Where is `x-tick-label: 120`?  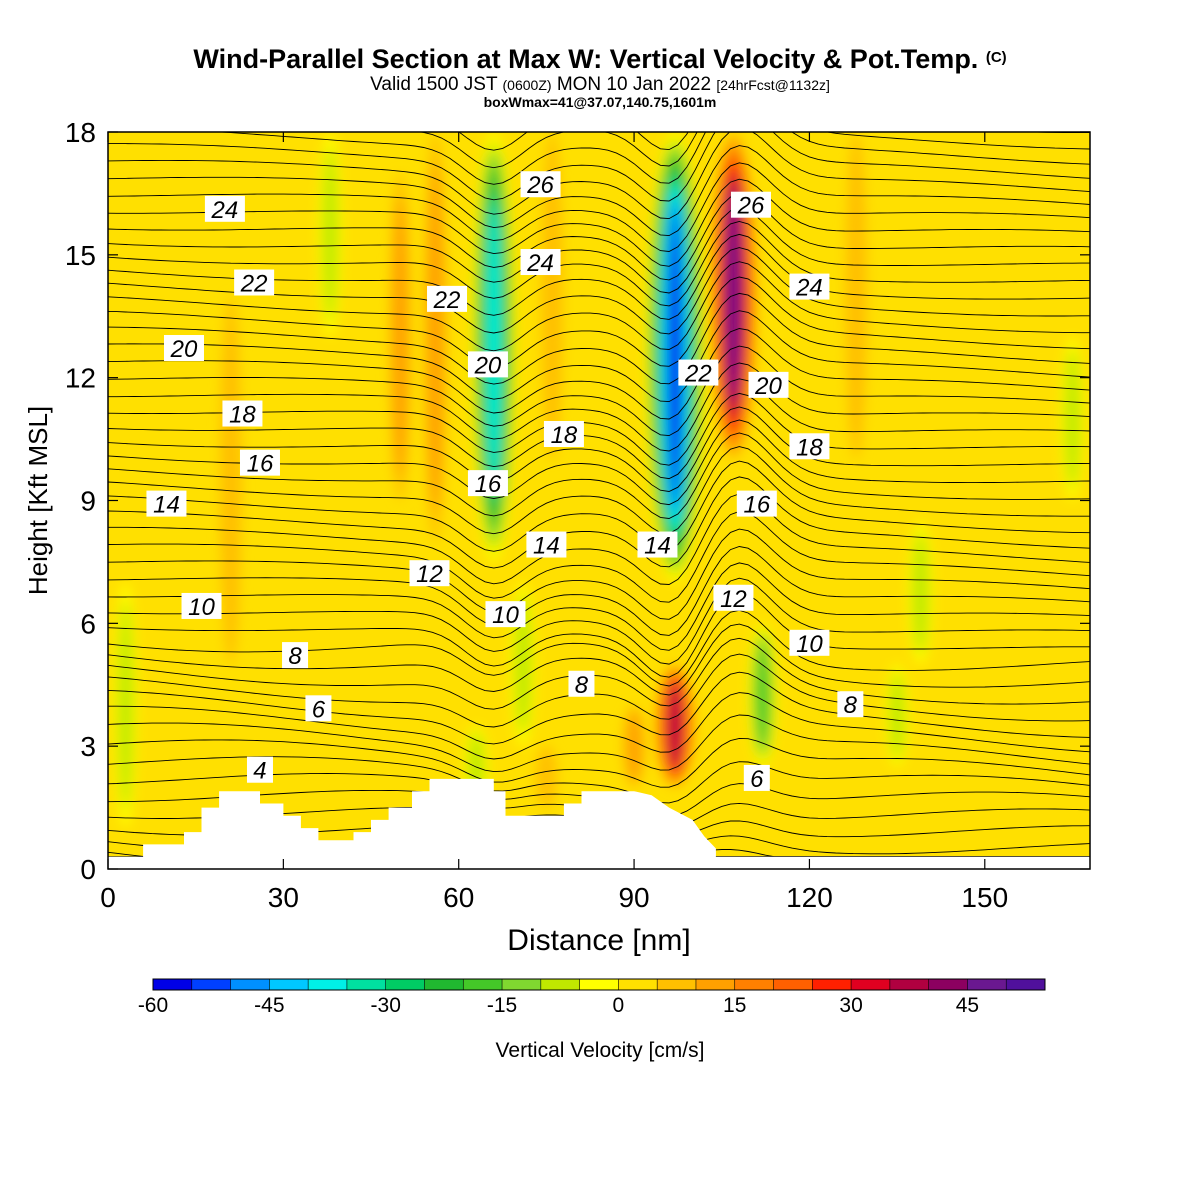 x-tick-label: 120 is located at coordinates (809, 897).